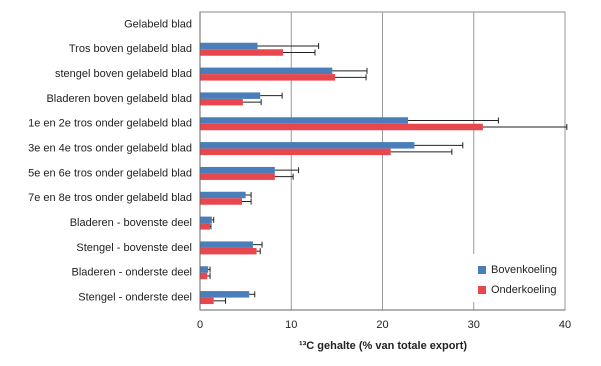  What do you see at coordinates (524, 270) in the screenshot?
I see `legend-label: Bovenkoeling` at bounding box center [524, 270].